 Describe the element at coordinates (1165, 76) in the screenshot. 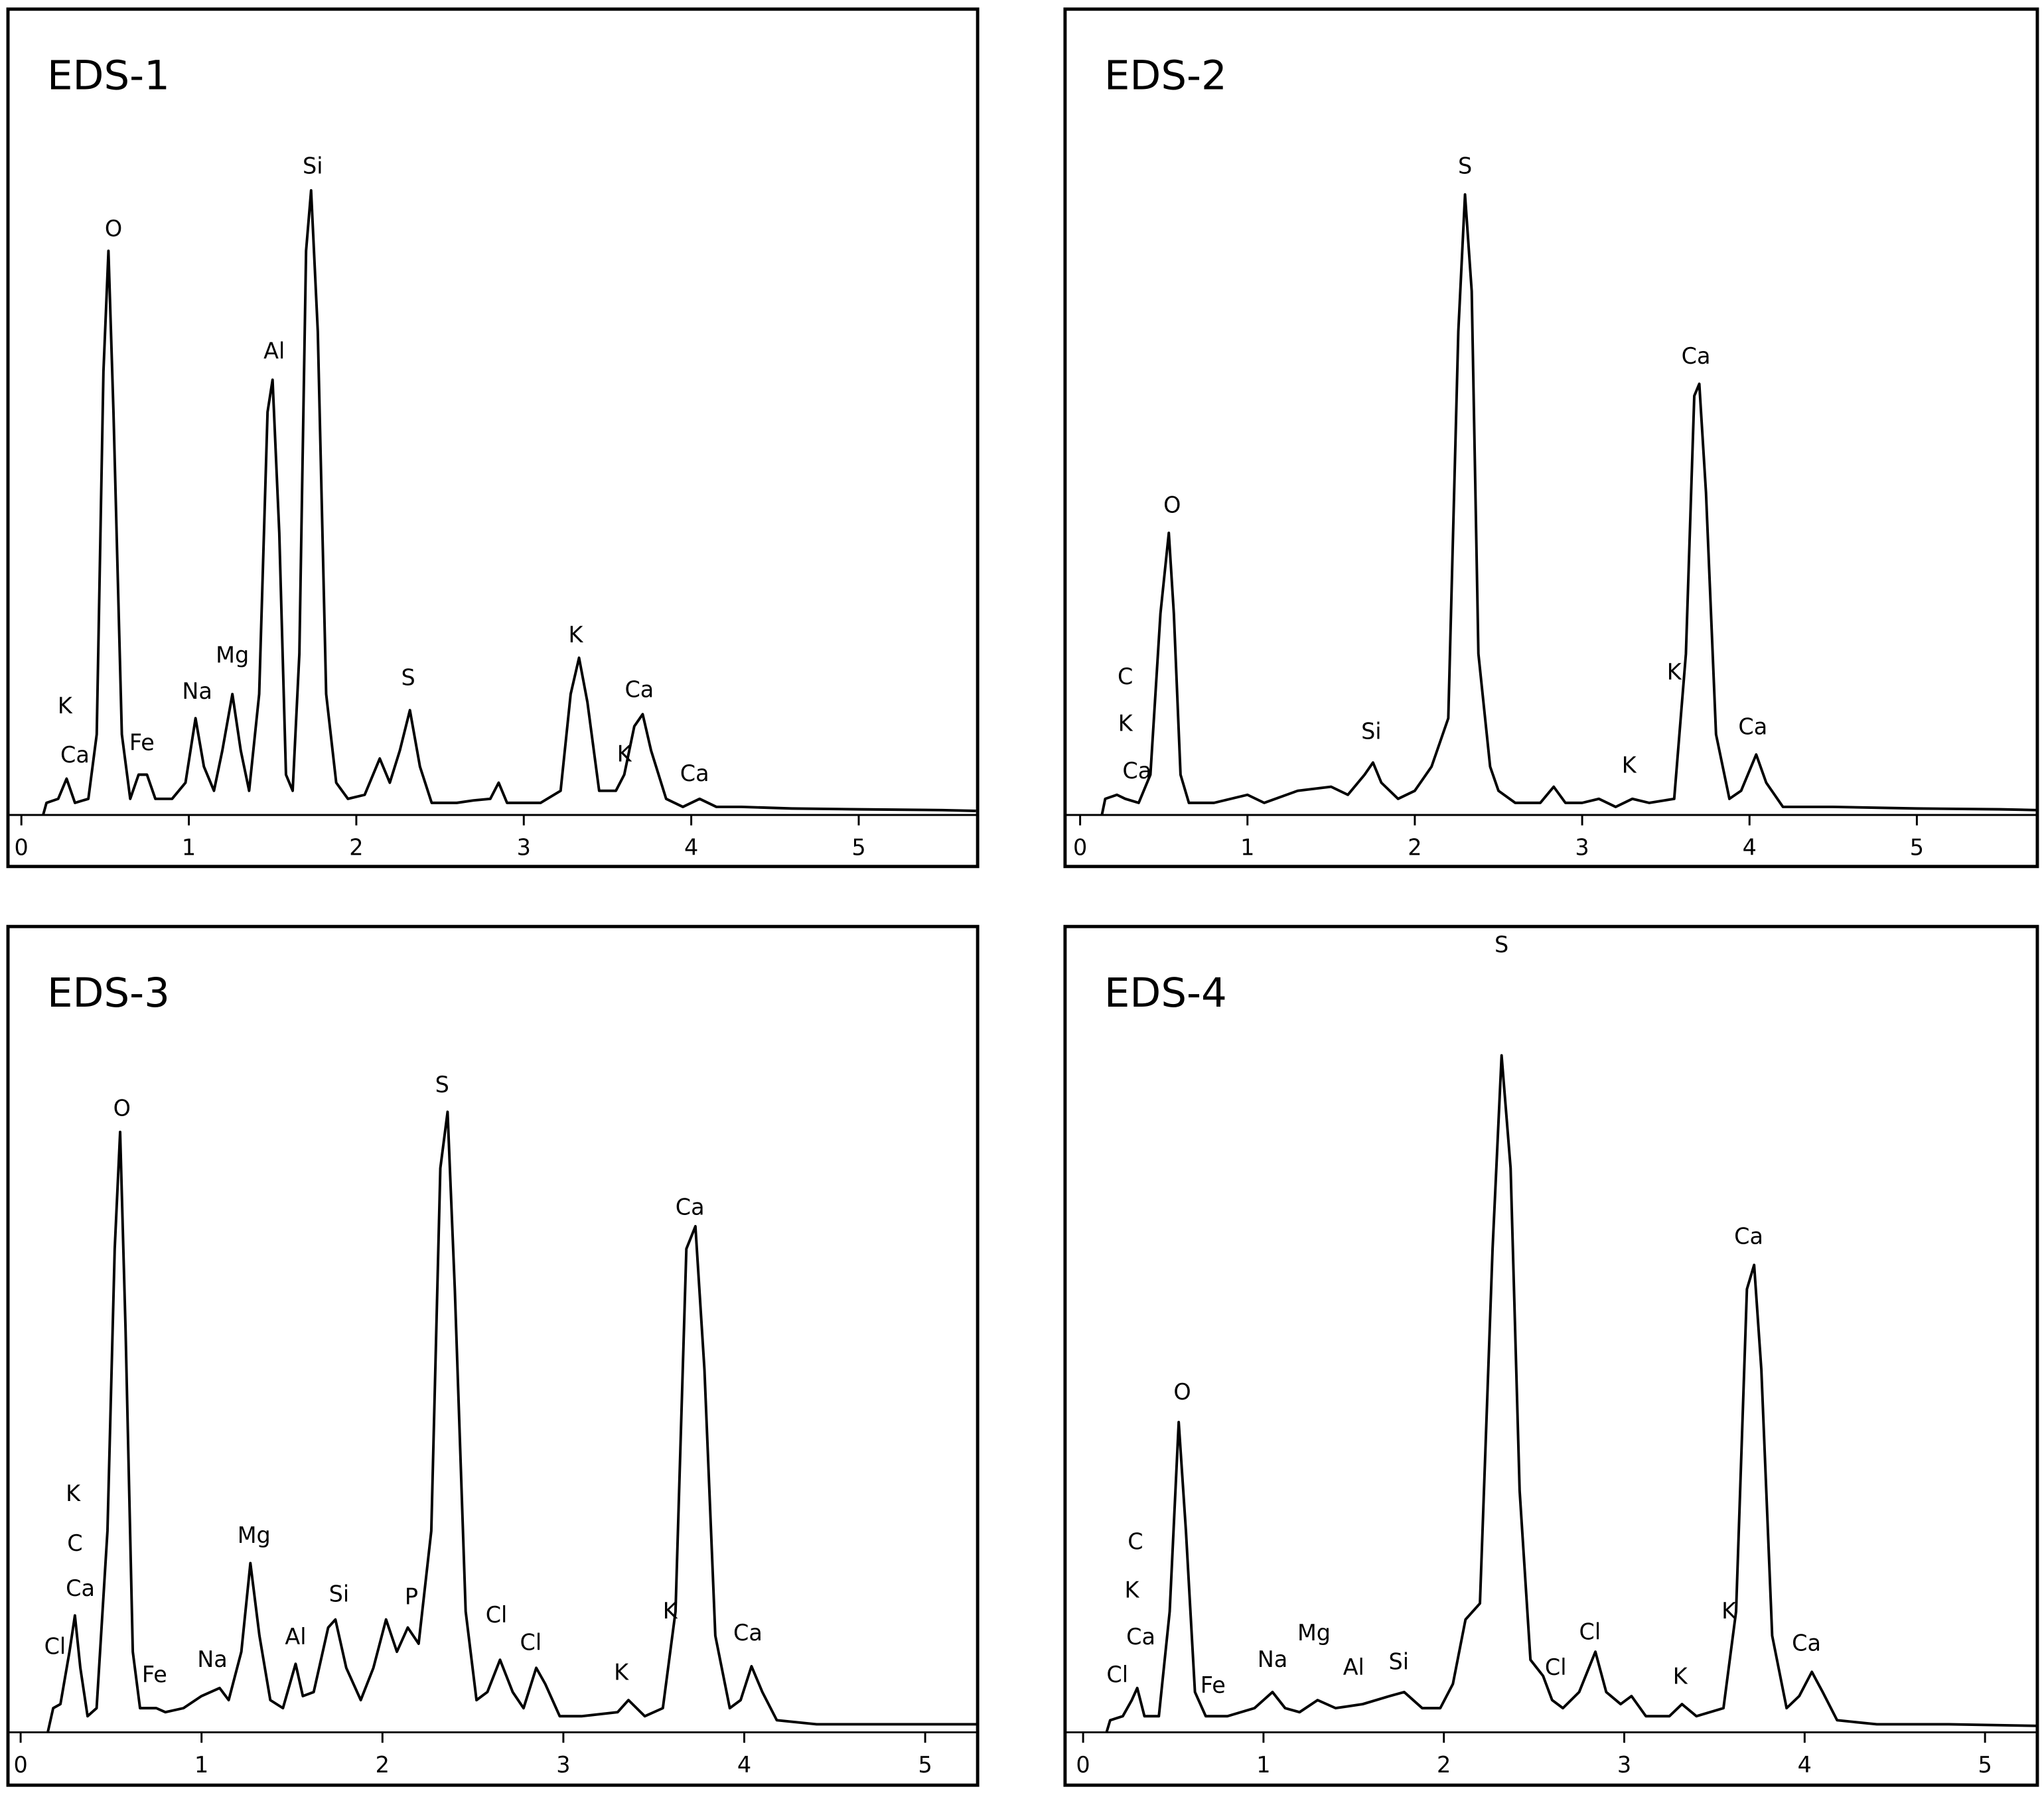

I see `panel-title: EDS-2` at that location.